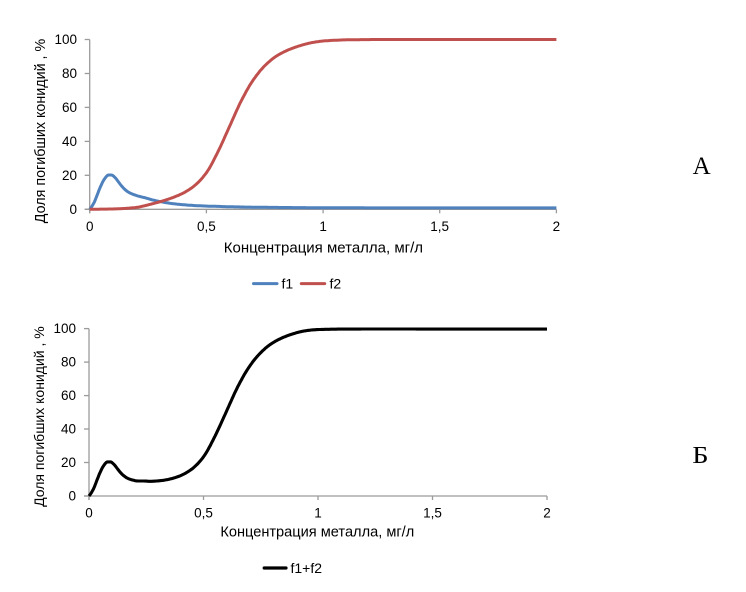 This screenshot has height=592, width=746. What do you see at coordinates (336, 284) in the screenshot?
I see `svg-text: f2` at bounding box center [336, 284].